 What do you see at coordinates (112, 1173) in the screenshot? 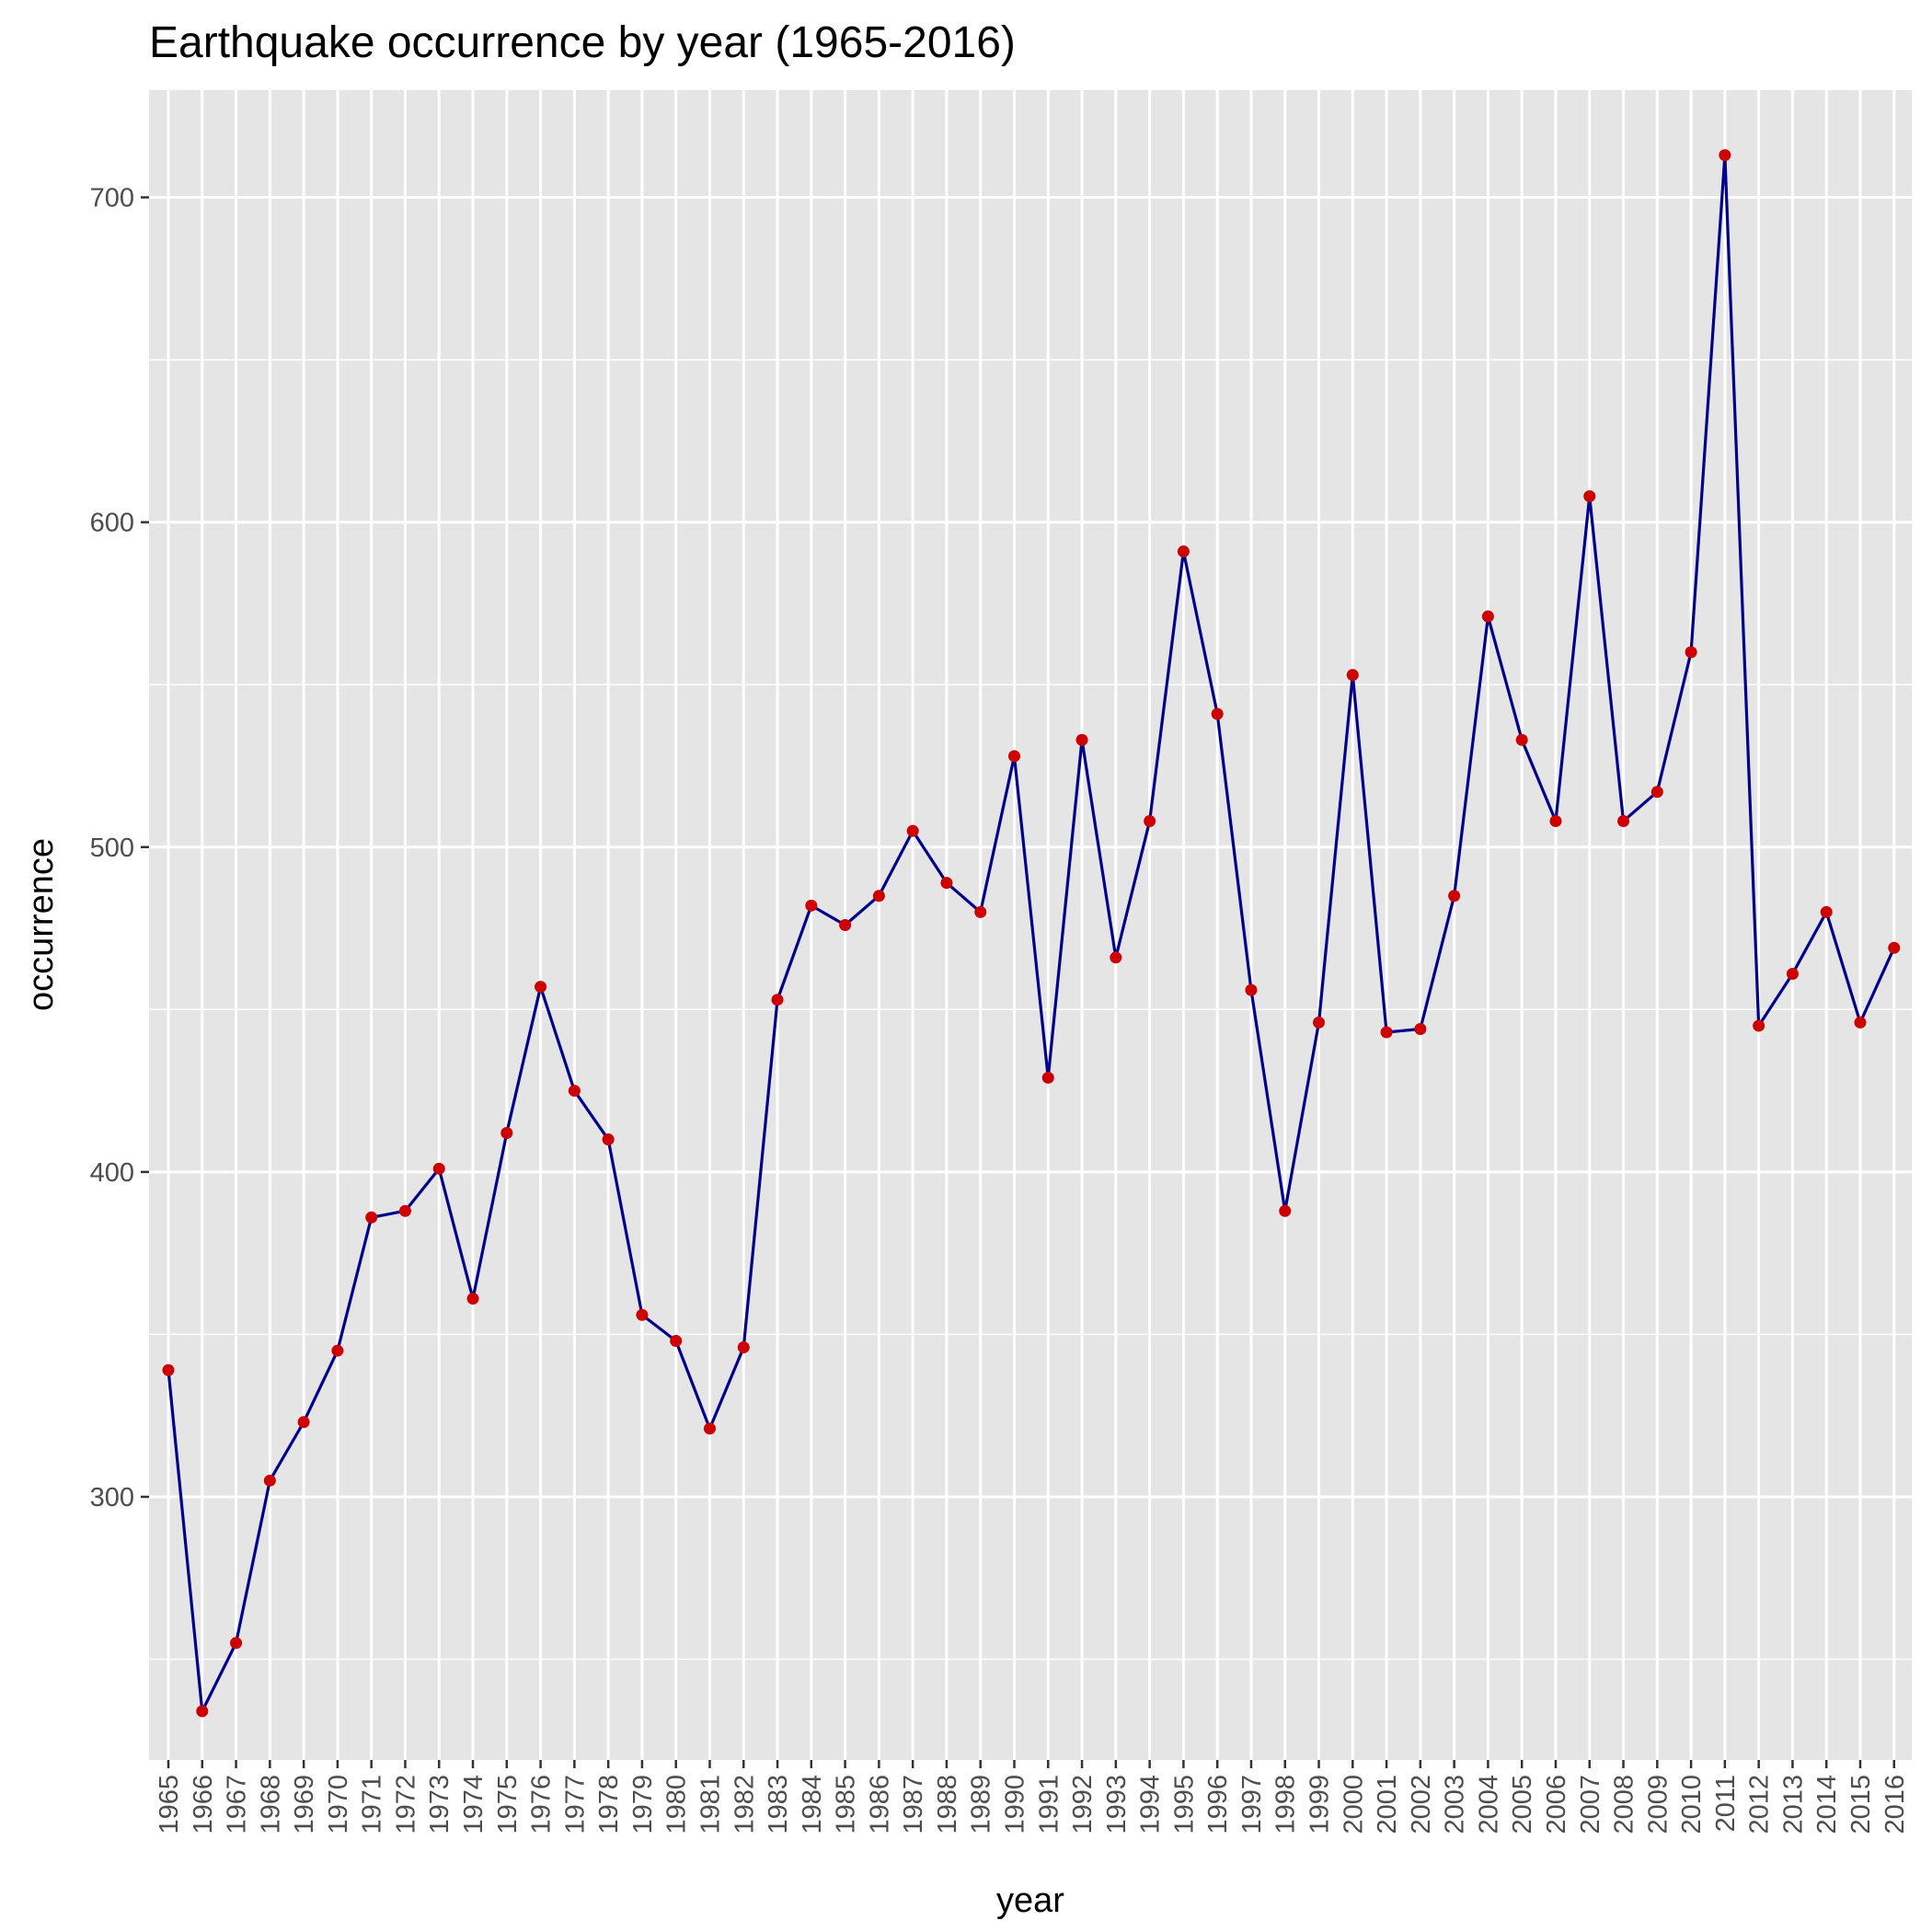
I see `y-tick-label: 400` at bounding box center [112, 1173].